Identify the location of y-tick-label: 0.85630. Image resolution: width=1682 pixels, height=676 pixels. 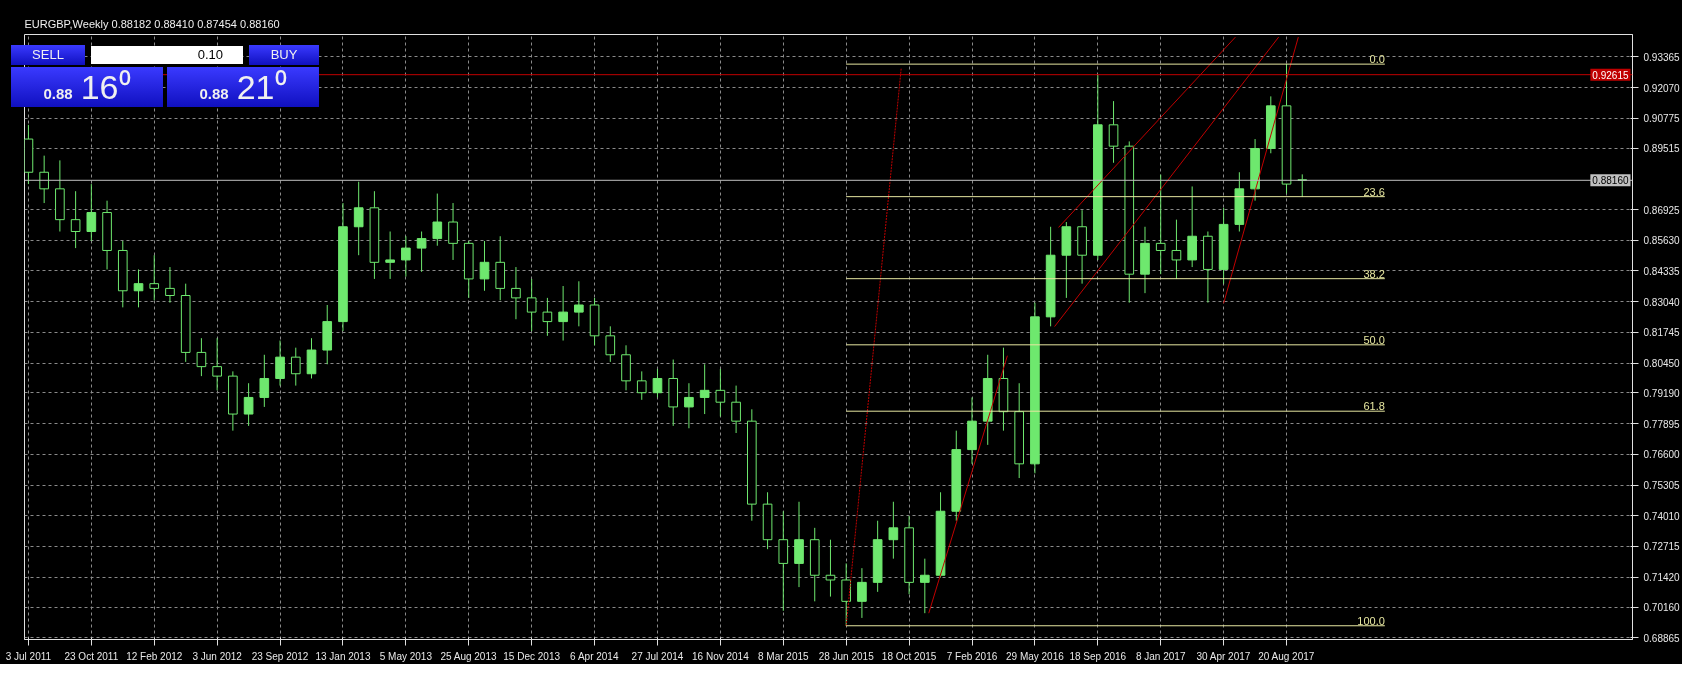
(1662, 241).